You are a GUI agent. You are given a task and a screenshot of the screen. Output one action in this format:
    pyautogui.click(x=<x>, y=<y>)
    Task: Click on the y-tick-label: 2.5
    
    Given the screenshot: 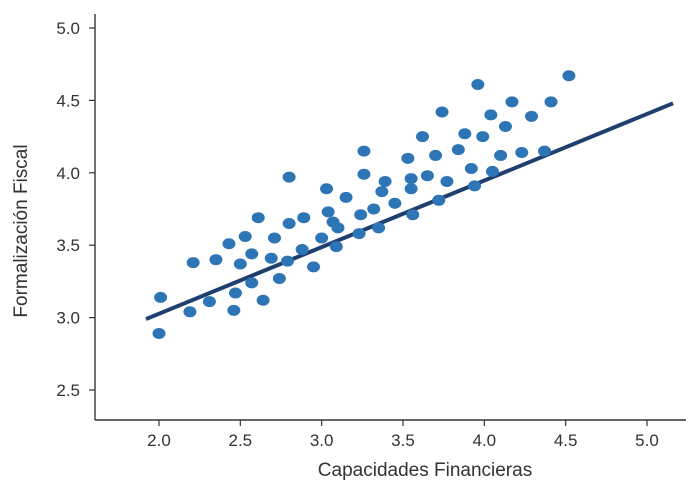 What is the action you would take?
    pyautogui.click(x=68, y=390)
    